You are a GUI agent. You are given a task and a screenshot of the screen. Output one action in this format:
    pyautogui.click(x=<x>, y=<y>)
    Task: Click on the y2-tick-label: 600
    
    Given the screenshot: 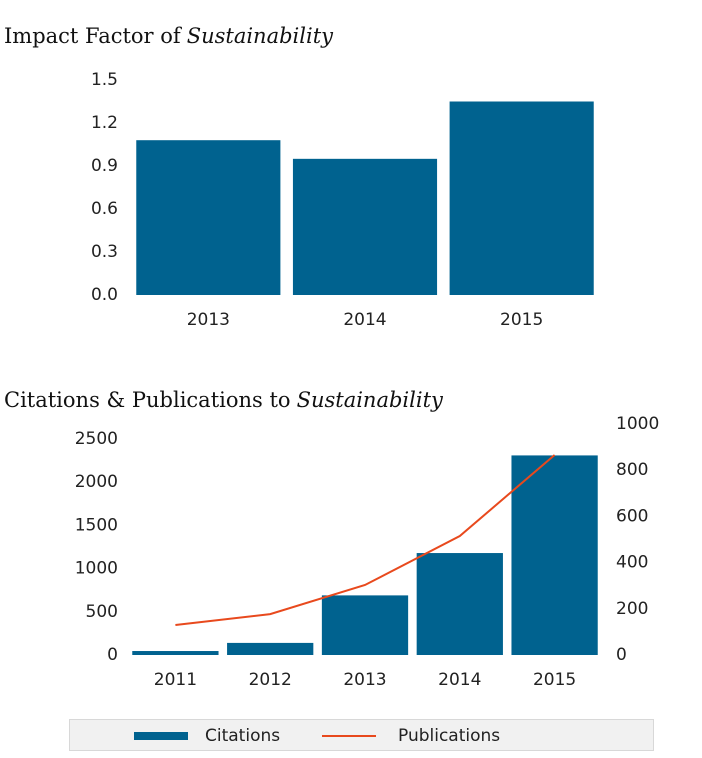 What is the action you would take?
    pyautogui.click(x=632, y=516)
    